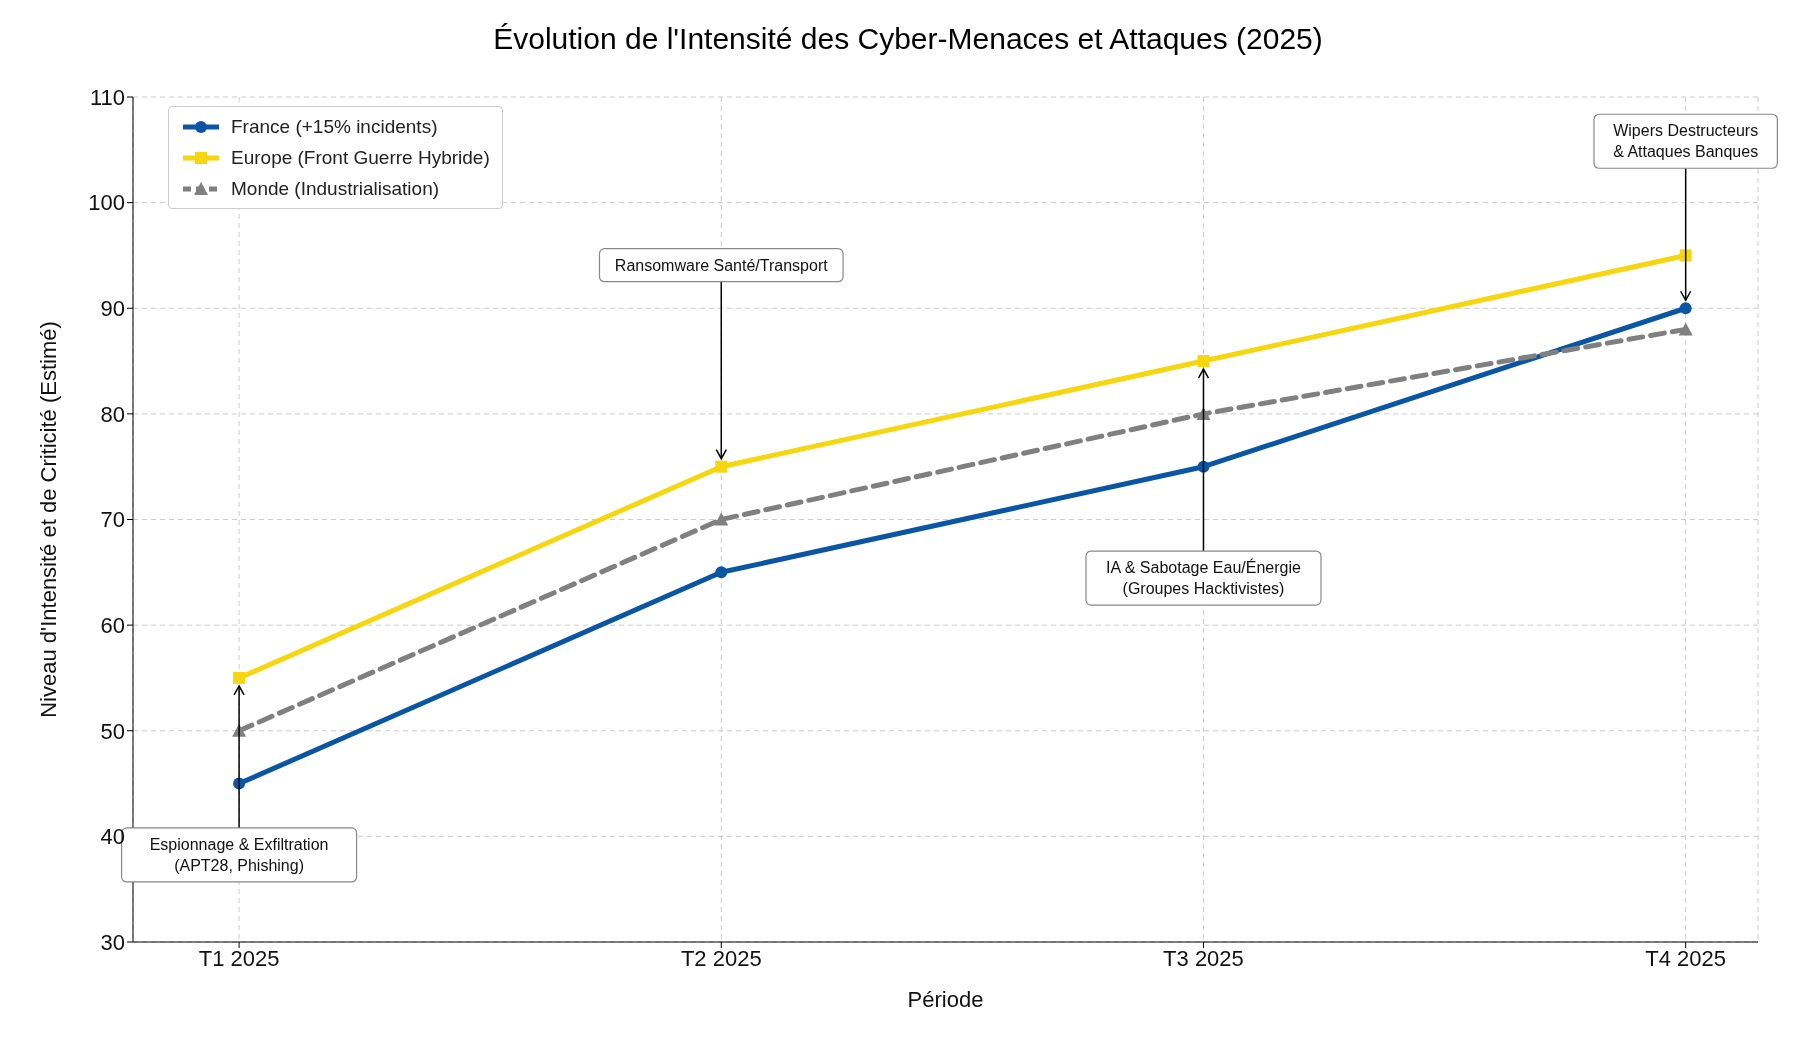 This screenshot has width=1819, height=1044. I want to click on y-tick-label: 100, so click(106, 203).